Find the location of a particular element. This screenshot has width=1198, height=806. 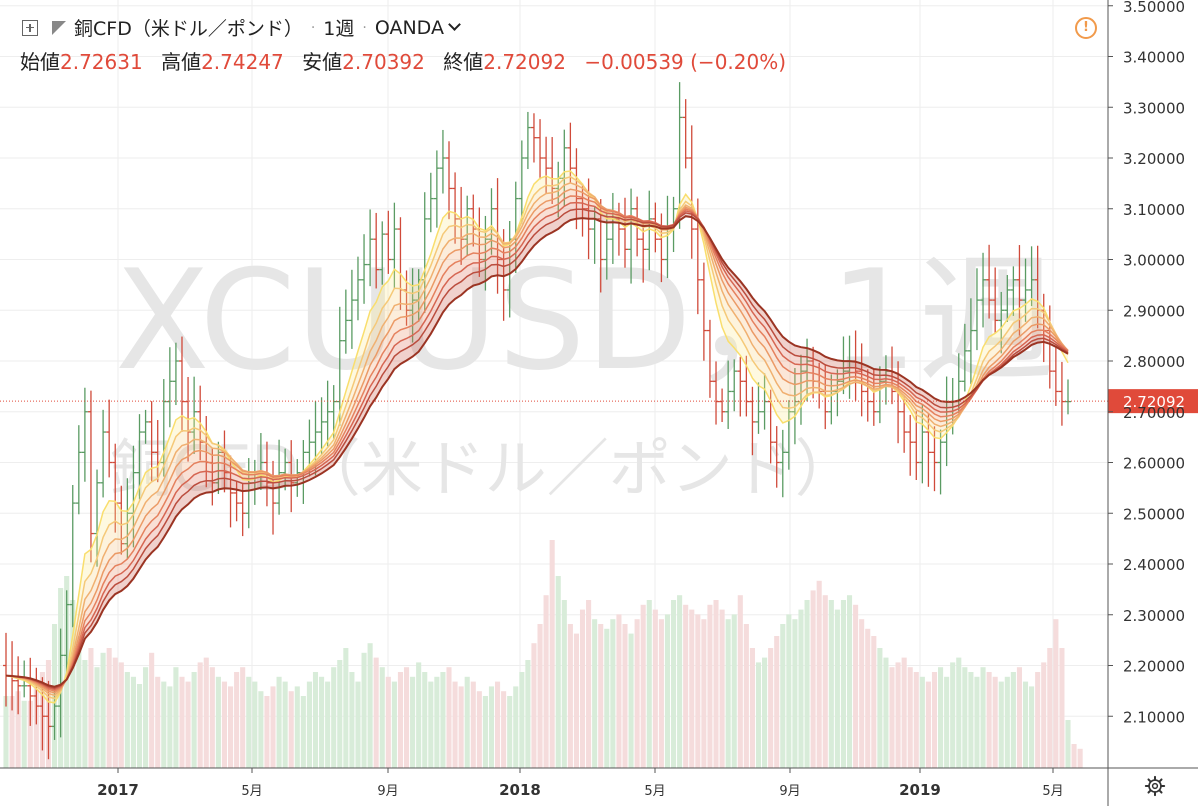

gear-icon is located at coordinates (1155, 786).